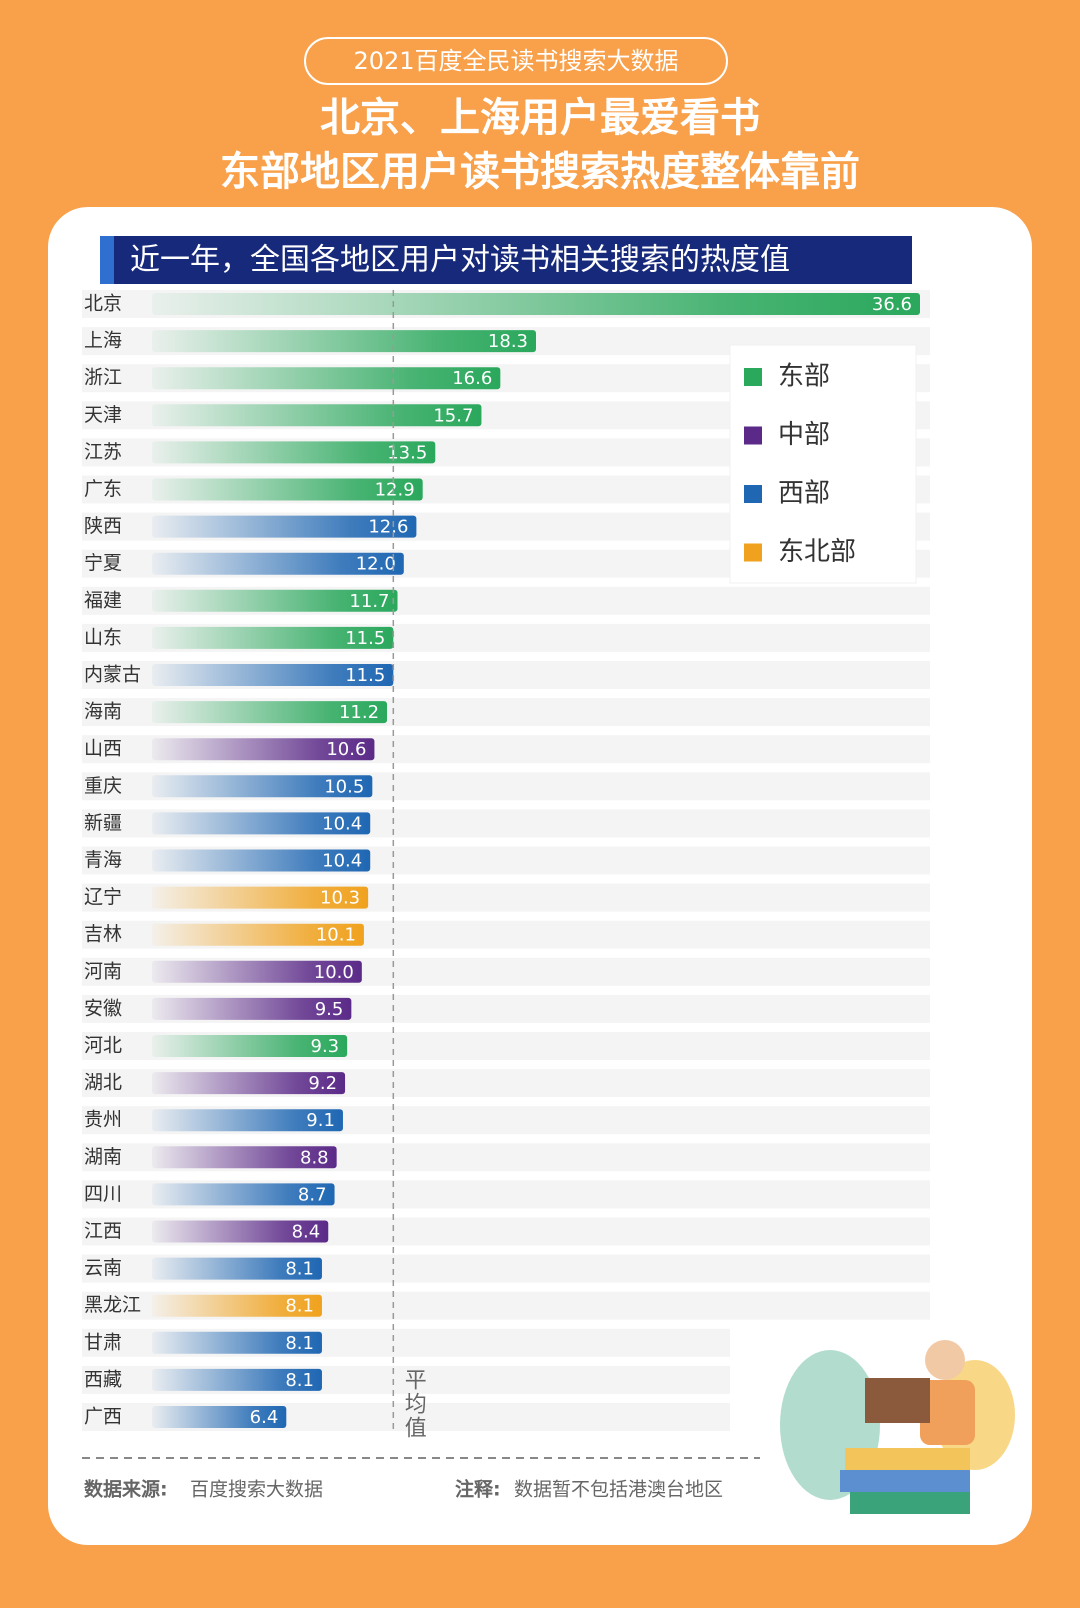 The height and width of the screenshot is (1608, 1080). What do you see at coordinates (103, 563) in the screenshot?
I see `category-label: 宁夏` at bounding box center [103, 563].